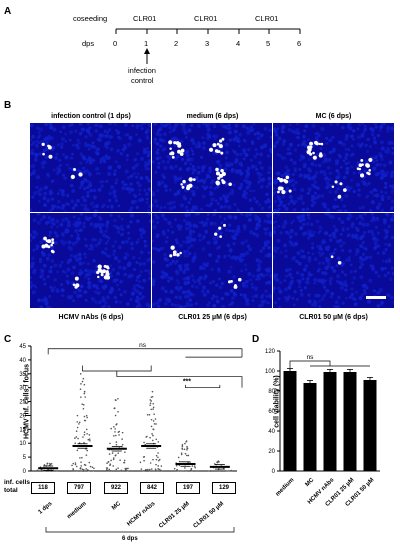 The height and width of the screenshot is (550, 400). Describe the element at coordinates (270, 372) in the screenshot. I see `y-tick-label: 100` at that location.